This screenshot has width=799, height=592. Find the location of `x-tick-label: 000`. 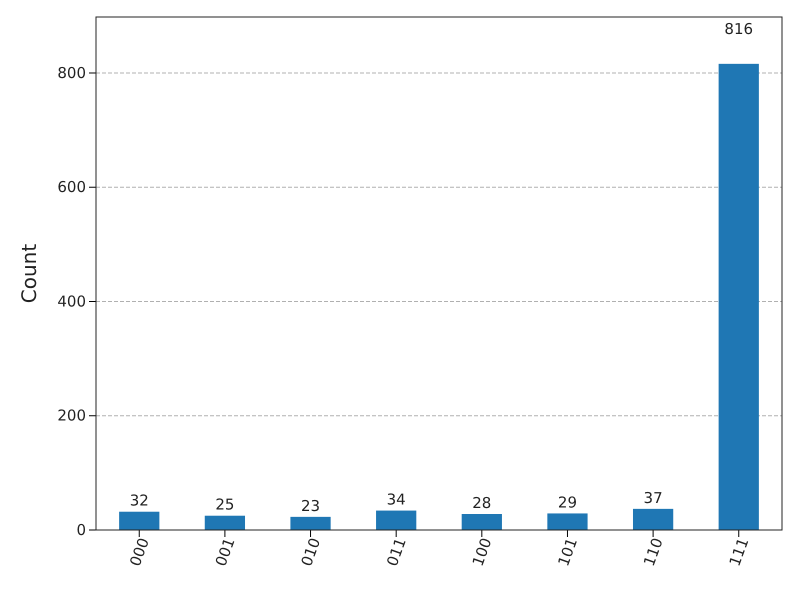

x-tick-label: 000 is located at coordinates (139, 552).